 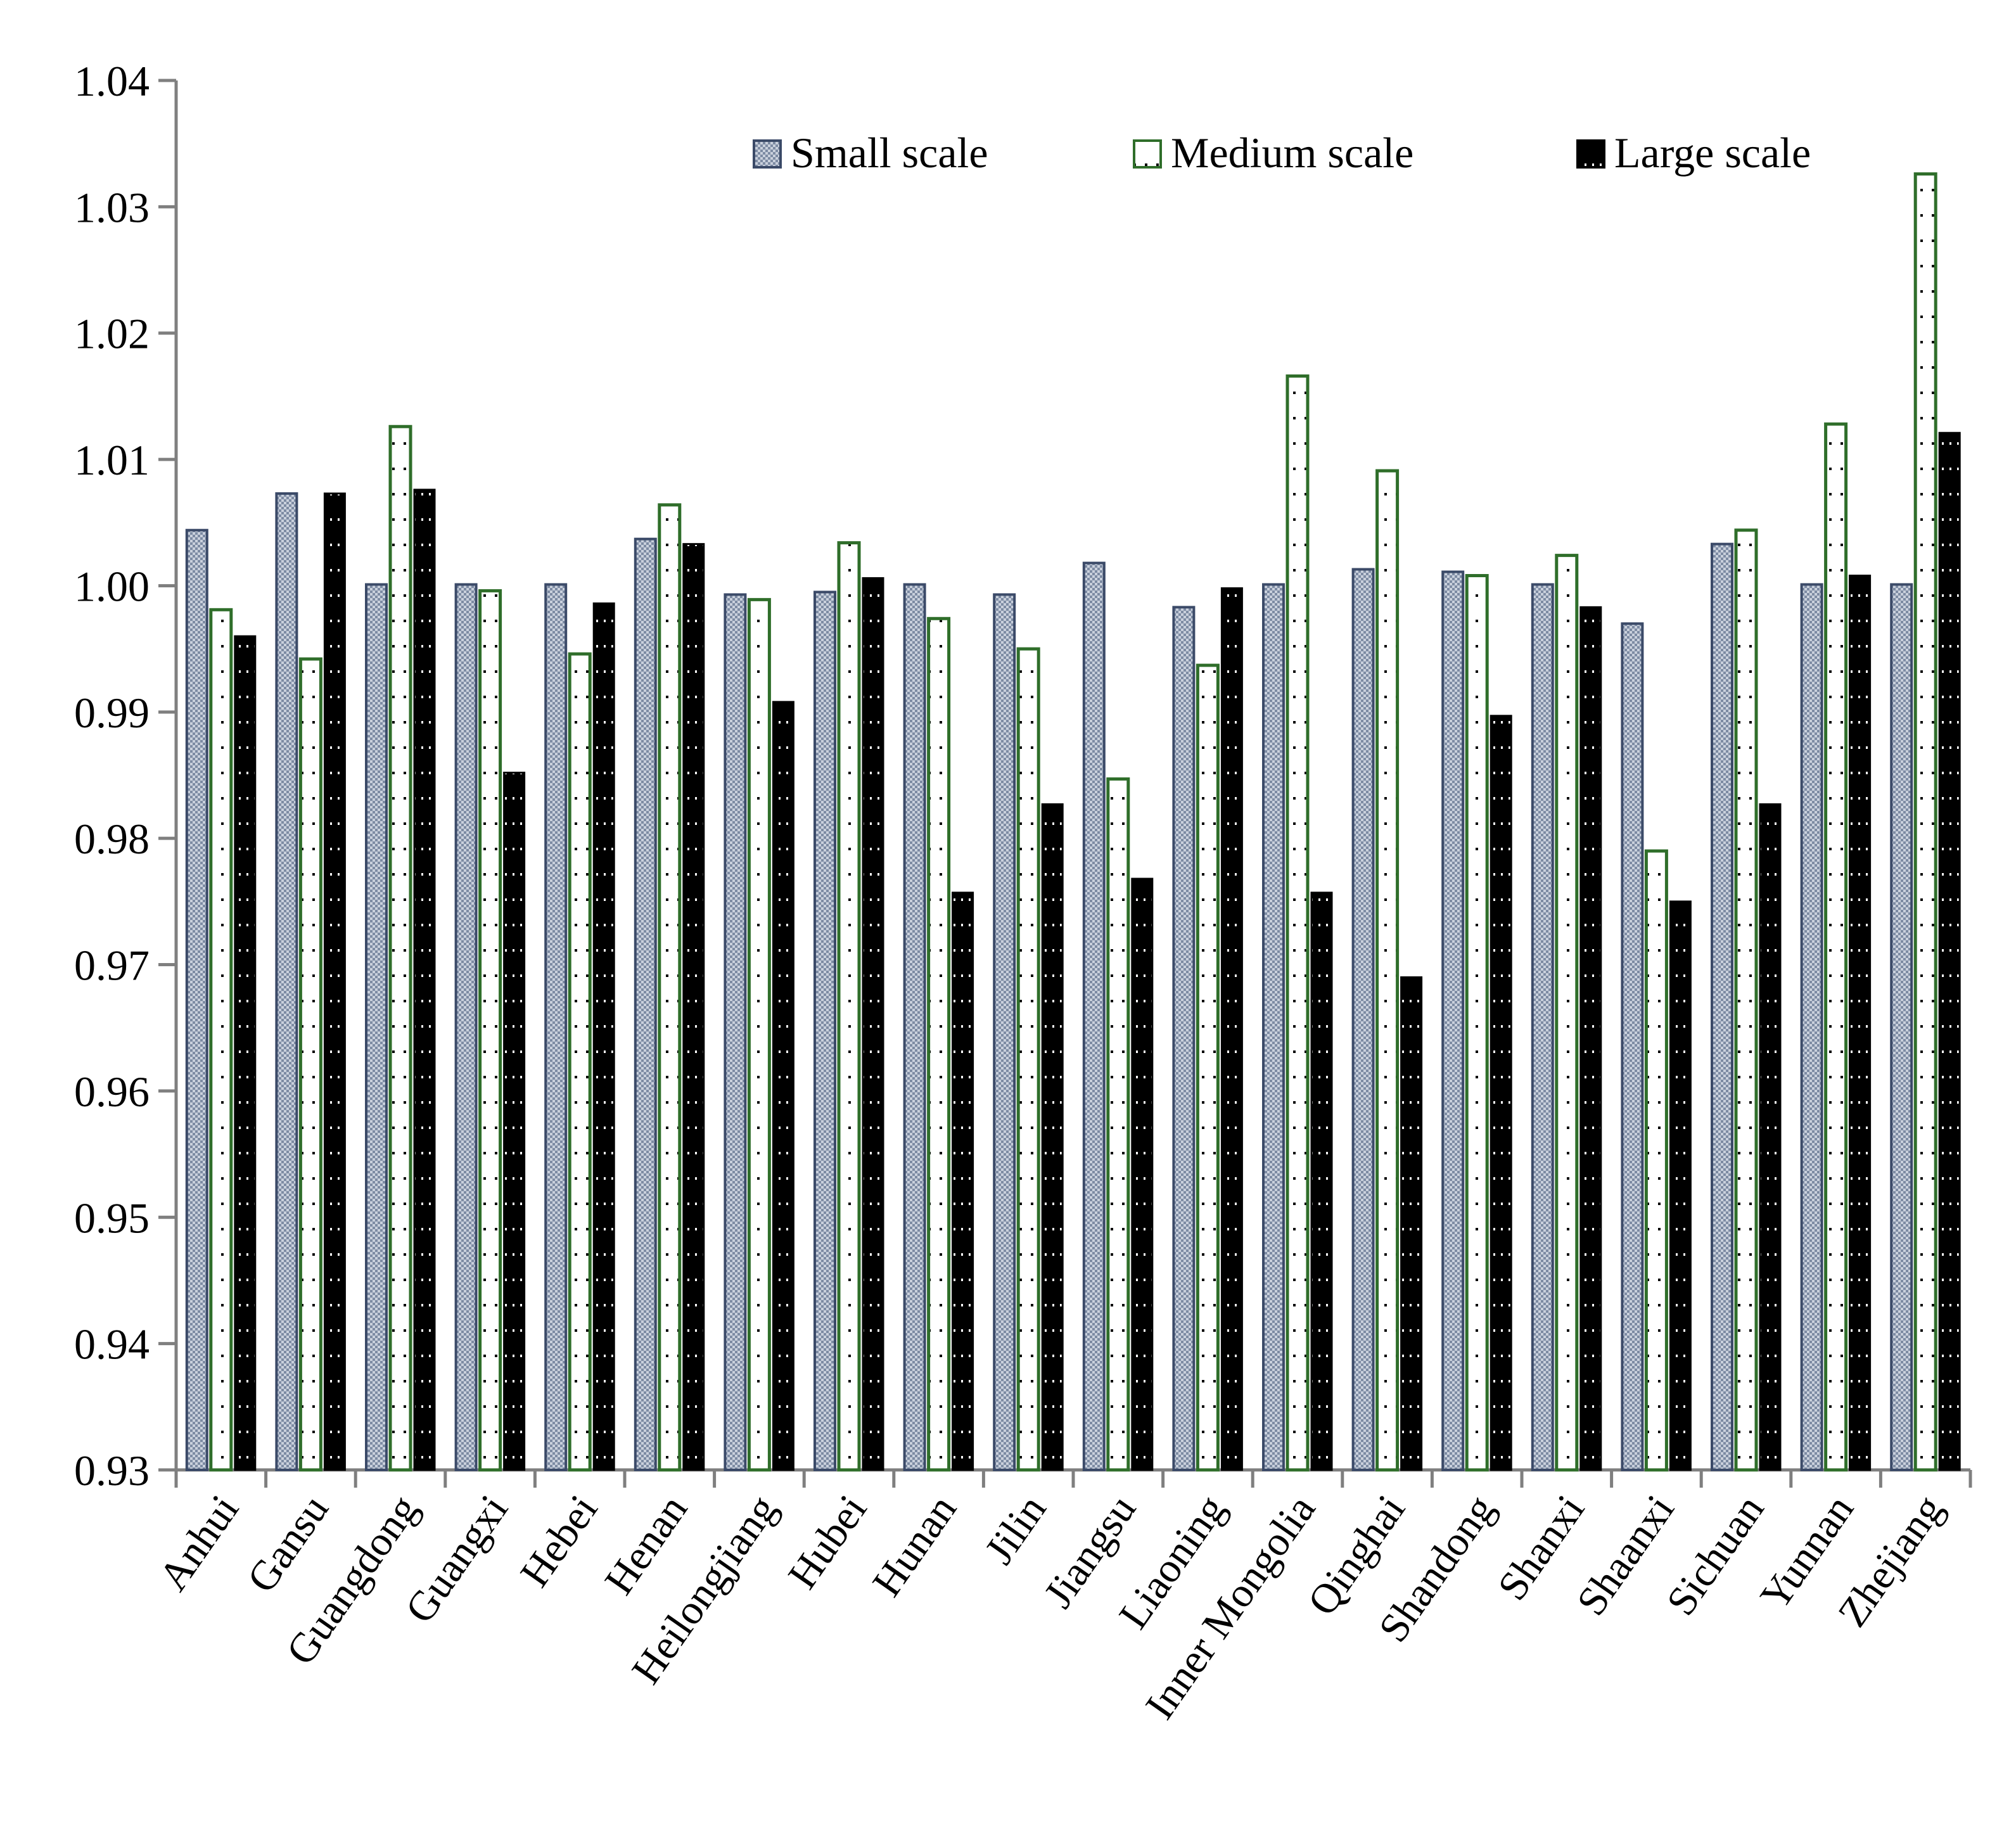 What do you see at coordinates (580, 1062) in the screenshot?
I see `bar-medium-hebei` at bounding box center [580, 1062].